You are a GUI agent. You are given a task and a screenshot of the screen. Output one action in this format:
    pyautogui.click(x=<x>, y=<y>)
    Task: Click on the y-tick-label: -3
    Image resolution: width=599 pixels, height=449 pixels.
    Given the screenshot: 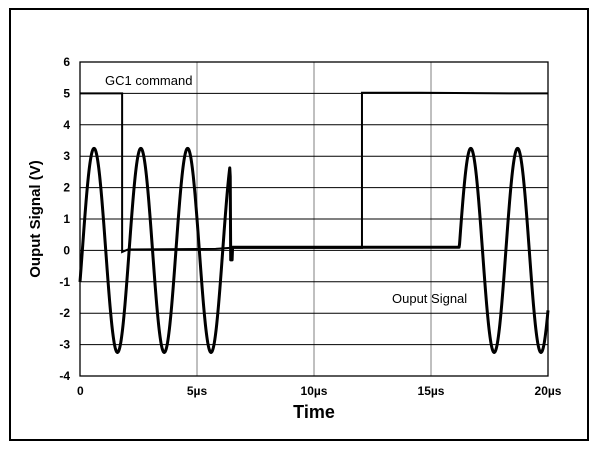 What is the action you would take?
    pyautogui.click(x=64, y=345)
    